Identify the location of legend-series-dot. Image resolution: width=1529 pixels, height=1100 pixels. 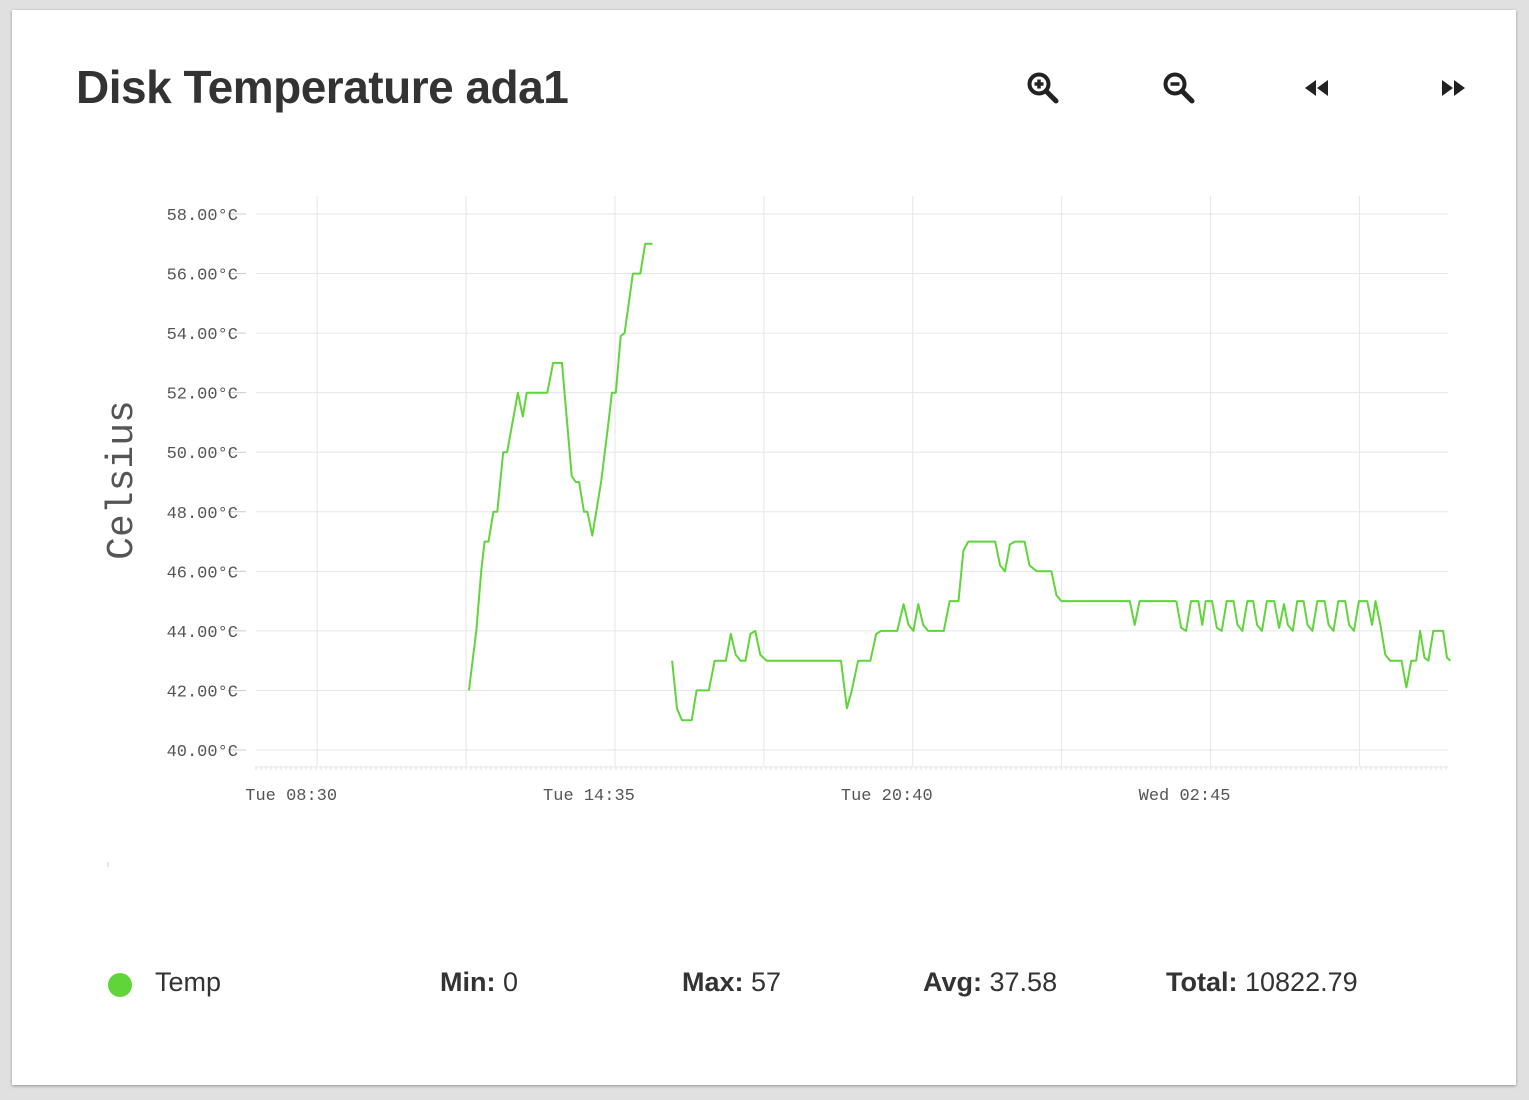
(120, 985).